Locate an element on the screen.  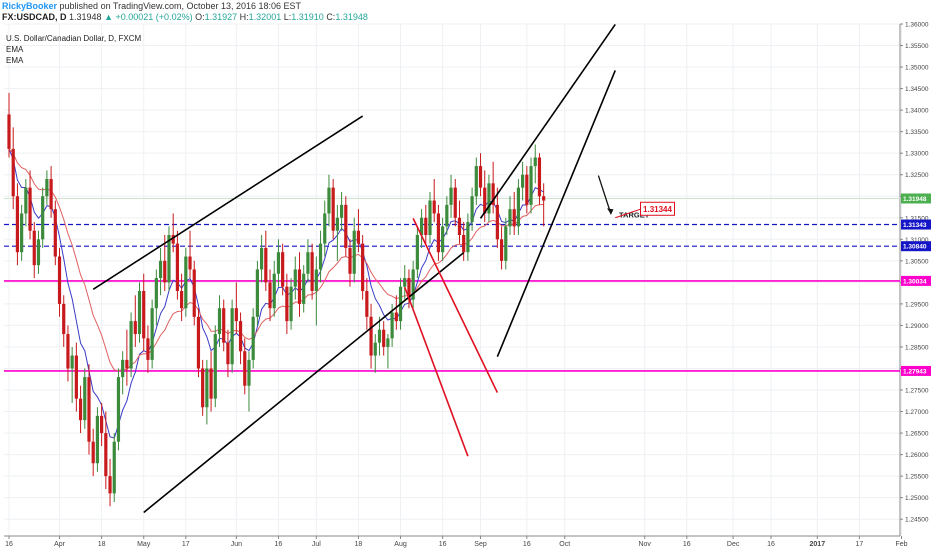
level-badge-label: 1.30034 is located at coordinates (915, 281).